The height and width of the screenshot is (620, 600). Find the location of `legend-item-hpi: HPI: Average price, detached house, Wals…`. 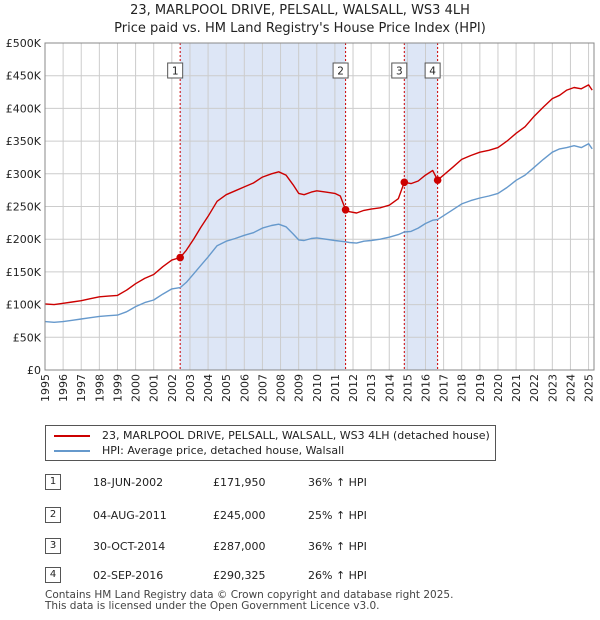

legend-item-hpi: HPI: Average price, detached house, Wals… is located at coordinates (199, 450).